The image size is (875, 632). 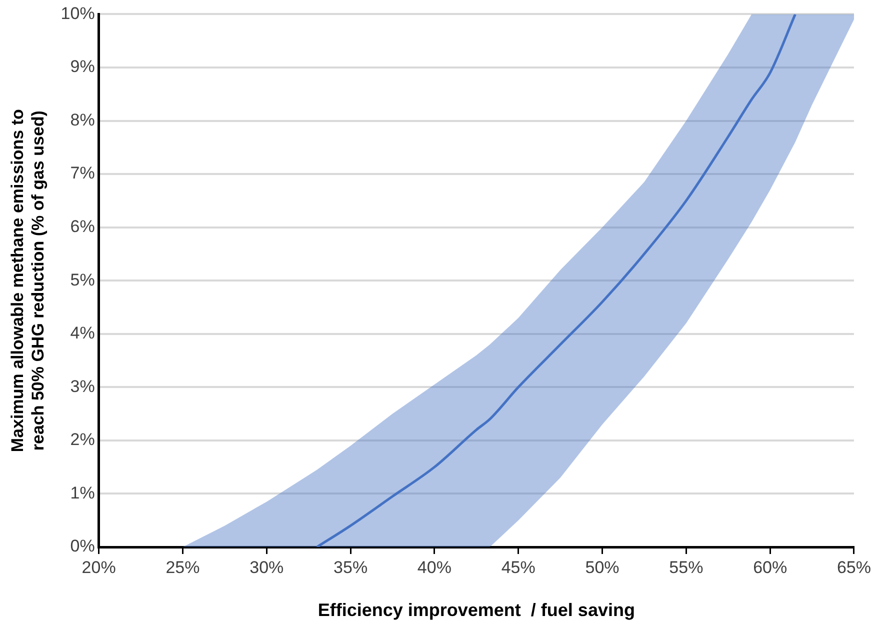 I want to click on y-tick-label: 5%, so click(x=82, y=280).